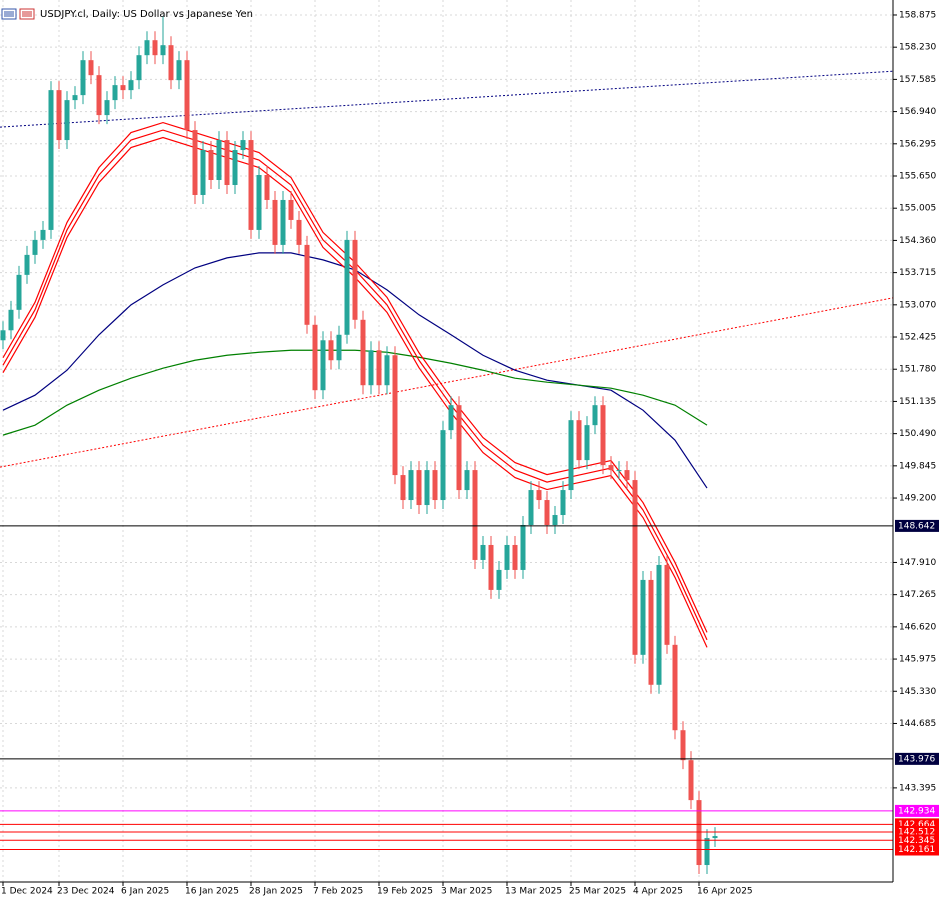 Image resolution: width=945 pixels, height=904 pixels. Describe the element at coordinates (917, 434) in the screenshot. I see `y-tick-label: 150.490` at that location.